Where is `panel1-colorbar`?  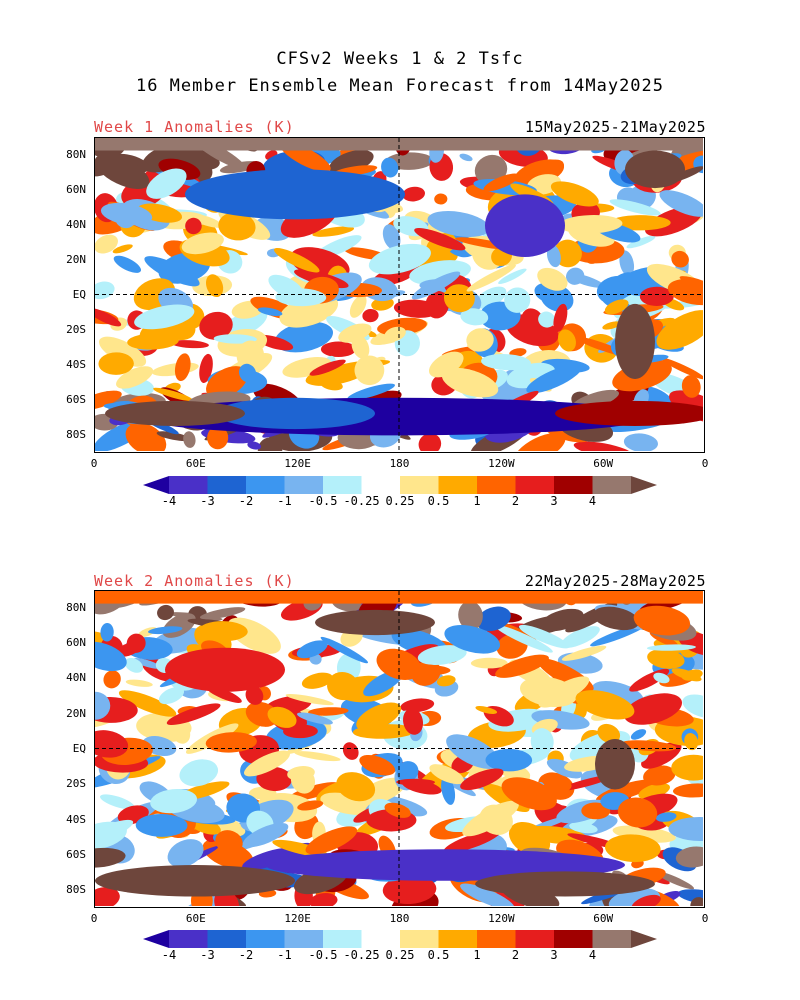 panel1-colorbar is located at coordinates (400, 487).